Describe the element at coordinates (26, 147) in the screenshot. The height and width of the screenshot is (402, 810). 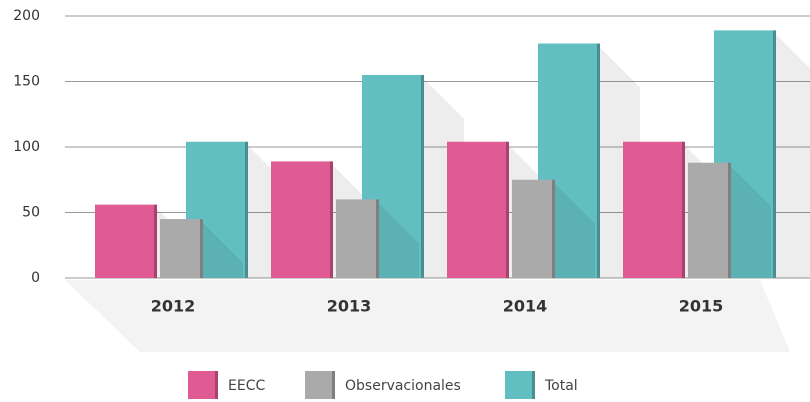
I see `y-tick-label: 100` at that location.